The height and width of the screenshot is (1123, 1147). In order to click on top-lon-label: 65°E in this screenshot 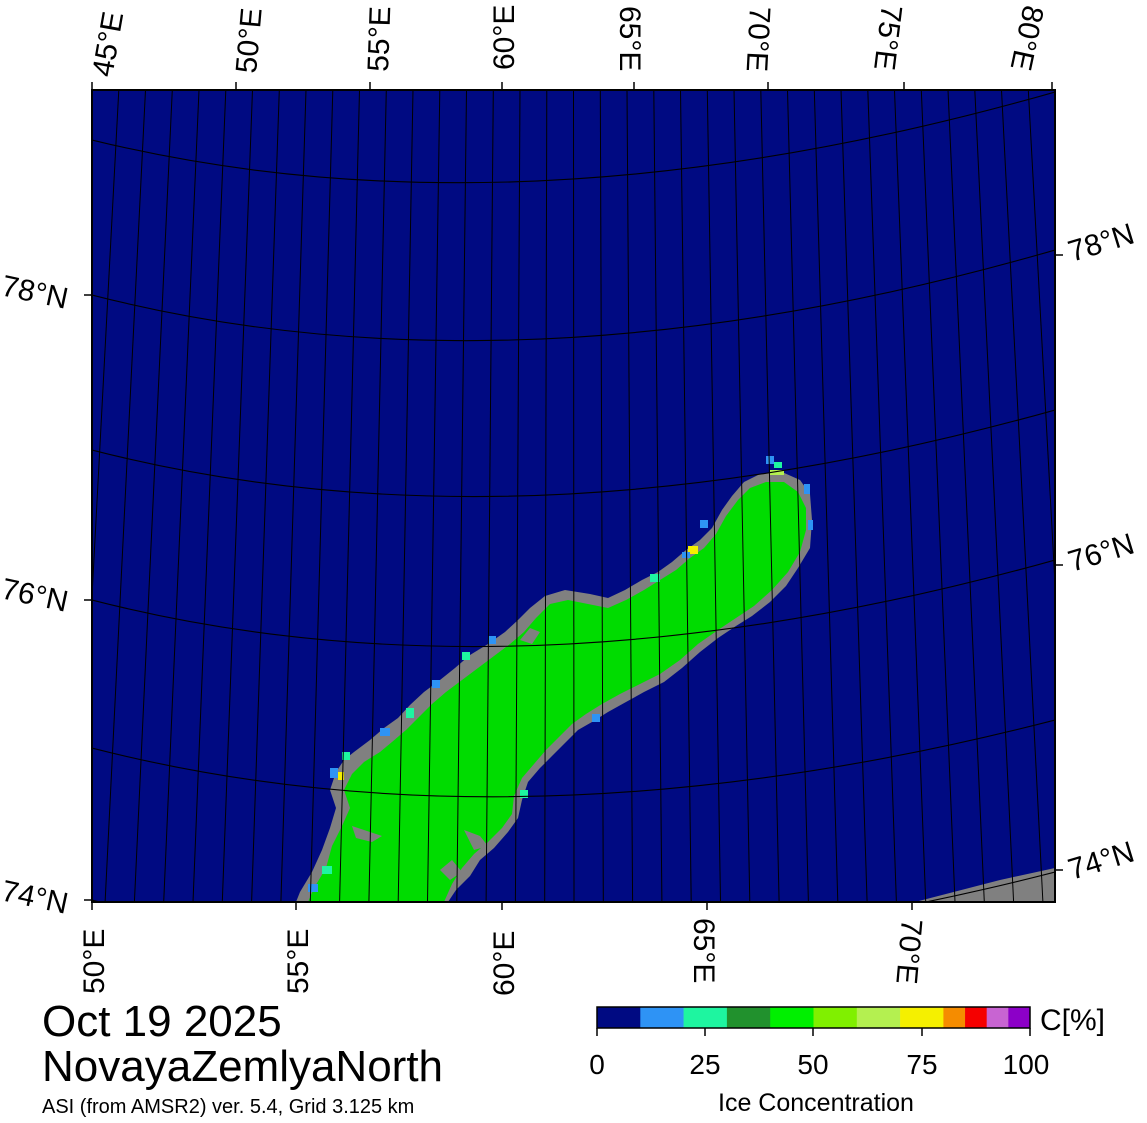, I will do `click(629, 38)`.